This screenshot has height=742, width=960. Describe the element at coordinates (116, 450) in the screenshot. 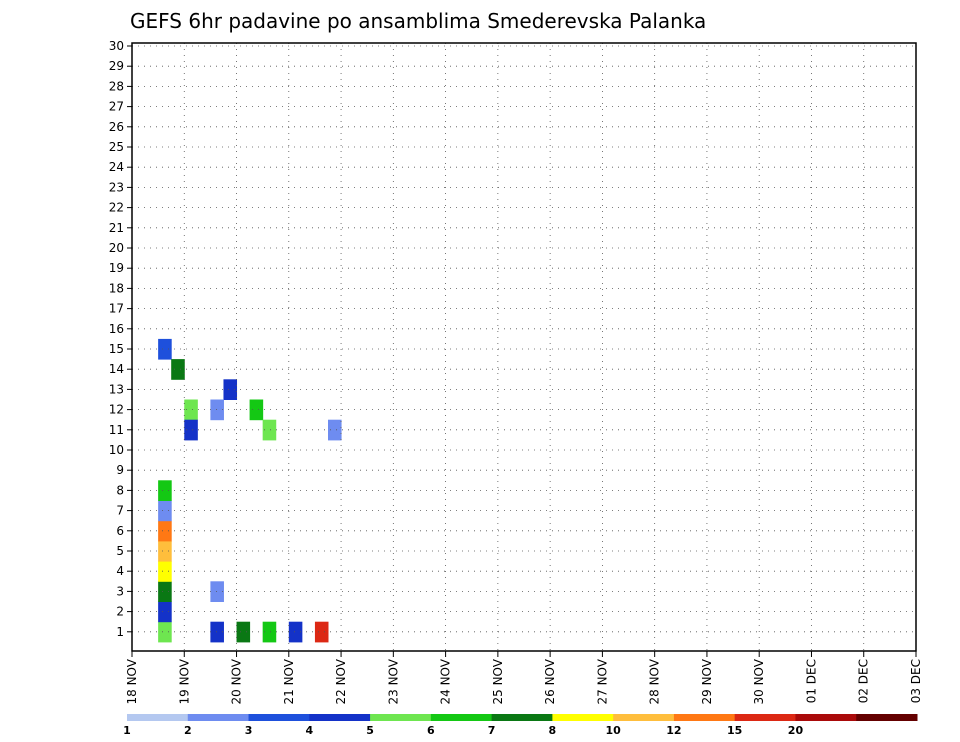

I see `y-tick-label: 10` at that location.